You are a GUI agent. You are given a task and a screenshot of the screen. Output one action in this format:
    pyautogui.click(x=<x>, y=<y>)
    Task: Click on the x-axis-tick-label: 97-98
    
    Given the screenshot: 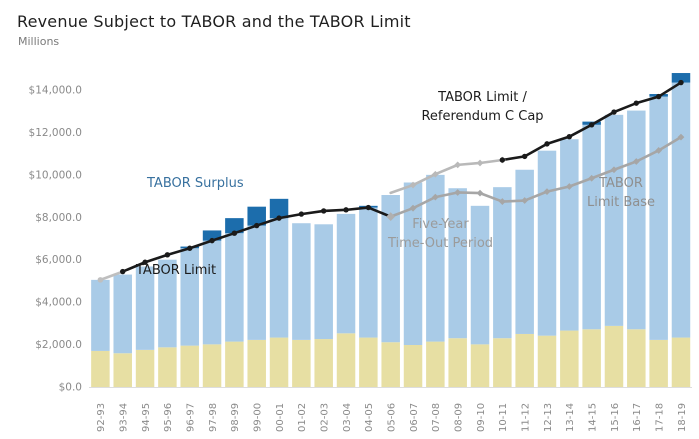 What is the action you would take?
    pyautogui.click(x=213, y=417)
    